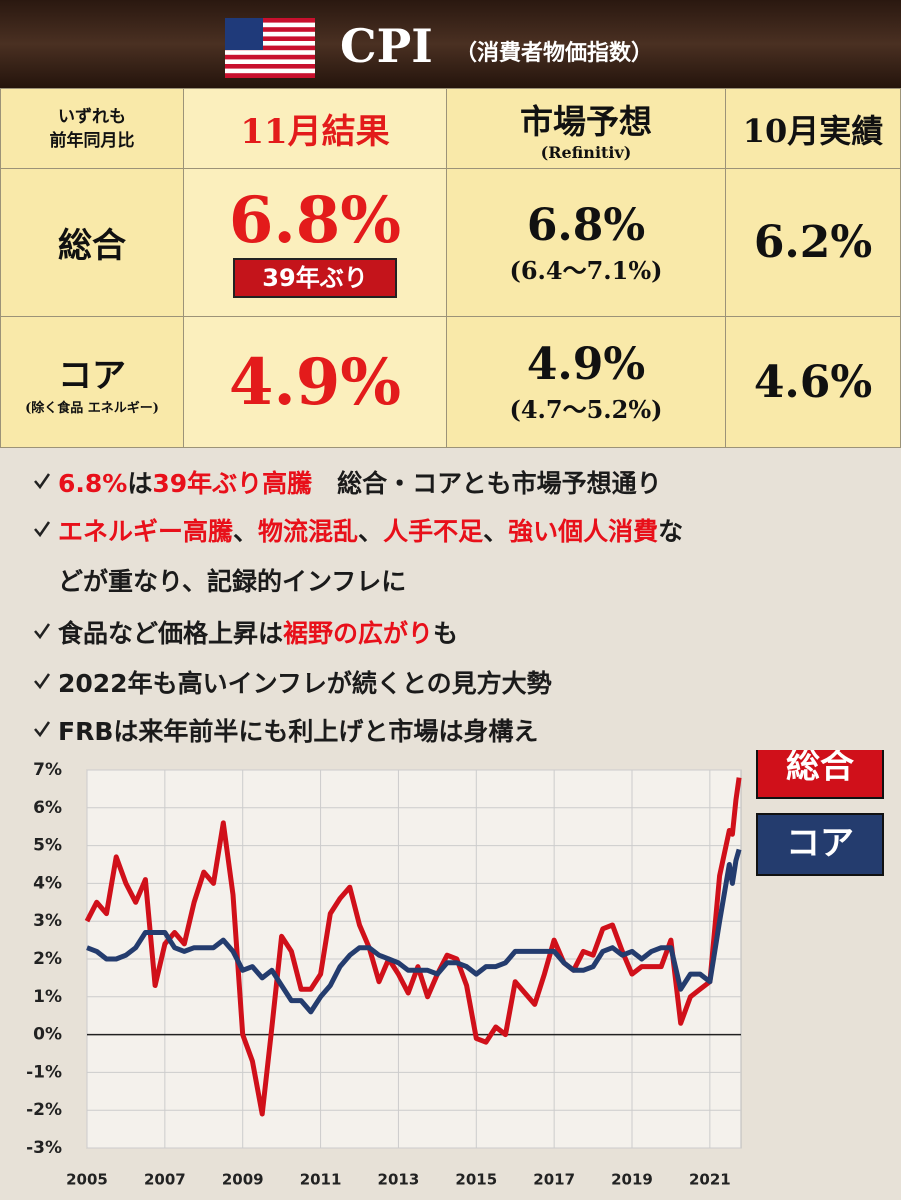 The image size is (901, 1200). I want to click on note-line: エネルギー高騰、物流混乱、人手不足、強い個人消費な, so click(370, 530).